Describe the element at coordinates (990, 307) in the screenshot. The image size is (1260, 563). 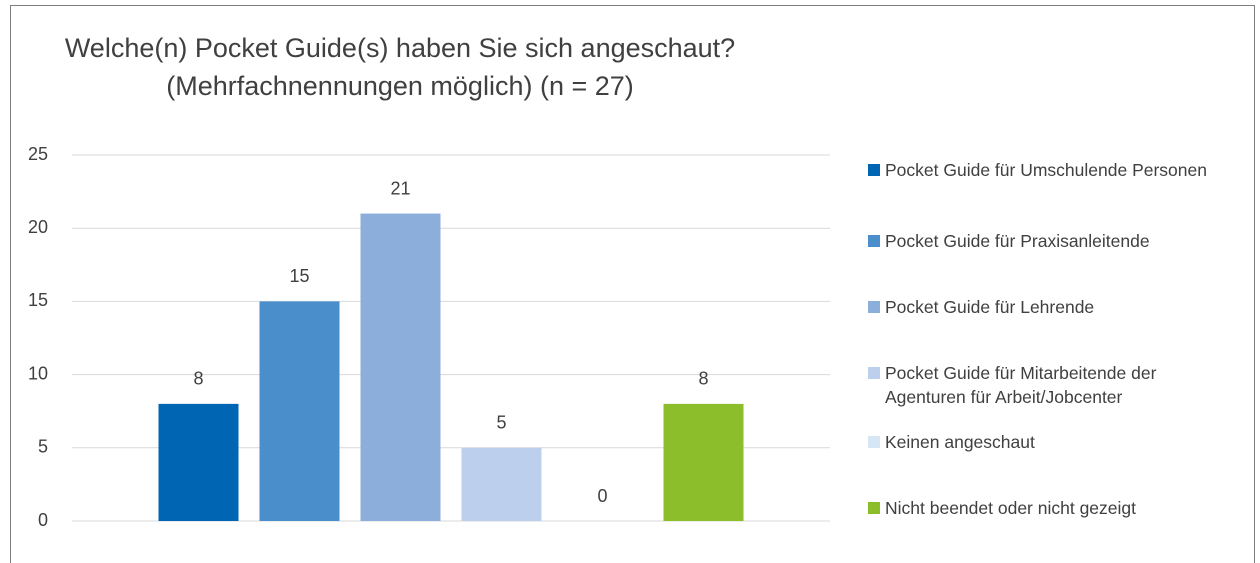
I see `legend-label: Pocket Guide für Lehrende` at that location.